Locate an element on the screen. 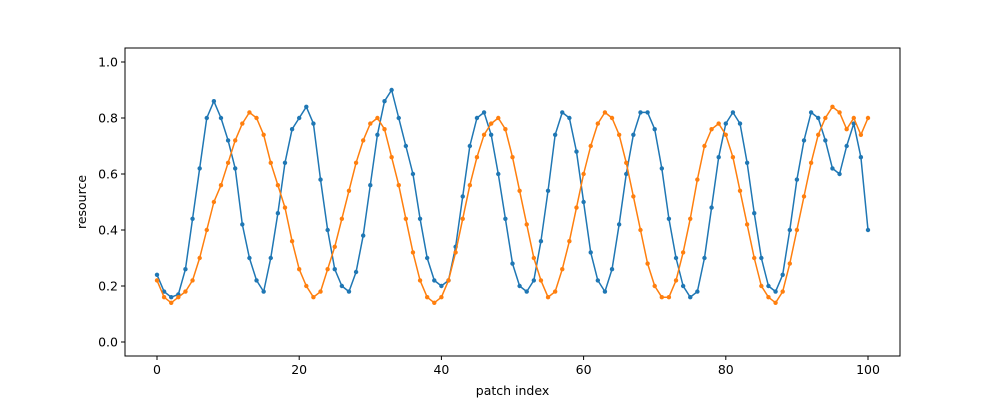 Image resolution: width=1000 pixels, height=400 pixels. y-tick-label: 0.0 is located at coordinates (108, 342).